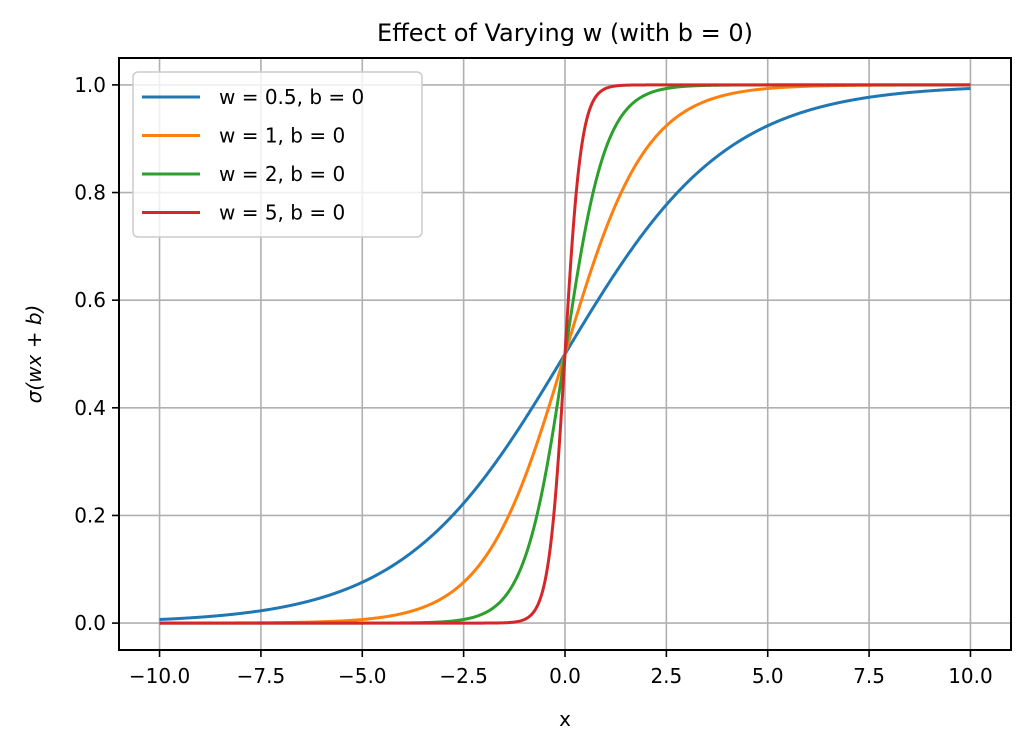  I want to click on x-tick-label: −7.5, so click(261, 676).